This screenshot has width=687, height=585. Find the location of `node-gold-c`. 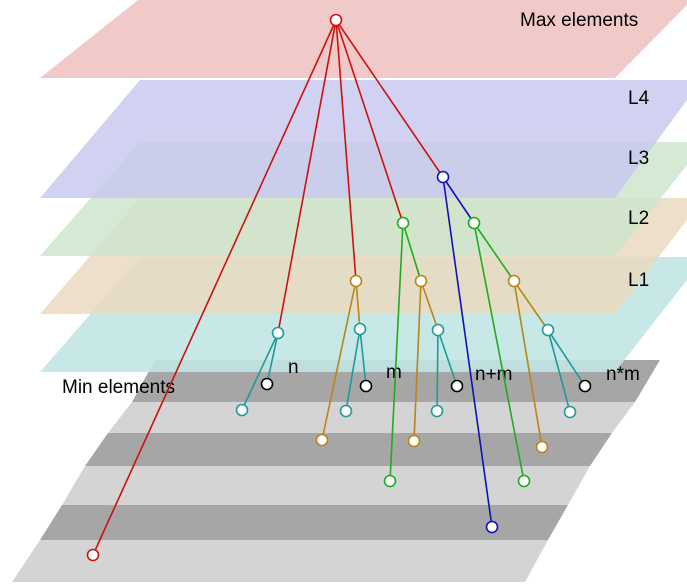

node-gold-c is located at coordinates (514, 281).